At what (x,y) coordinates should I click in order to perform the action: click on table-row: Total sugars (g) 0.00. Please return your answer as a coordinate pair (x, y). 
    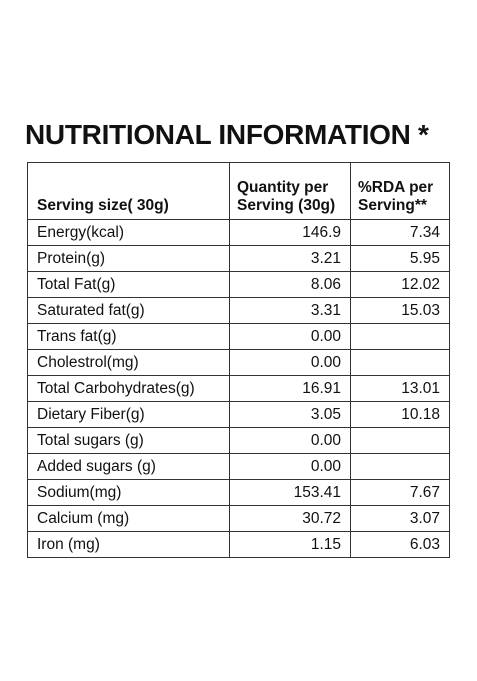
    Looking at the image, I should click on (238, 440).